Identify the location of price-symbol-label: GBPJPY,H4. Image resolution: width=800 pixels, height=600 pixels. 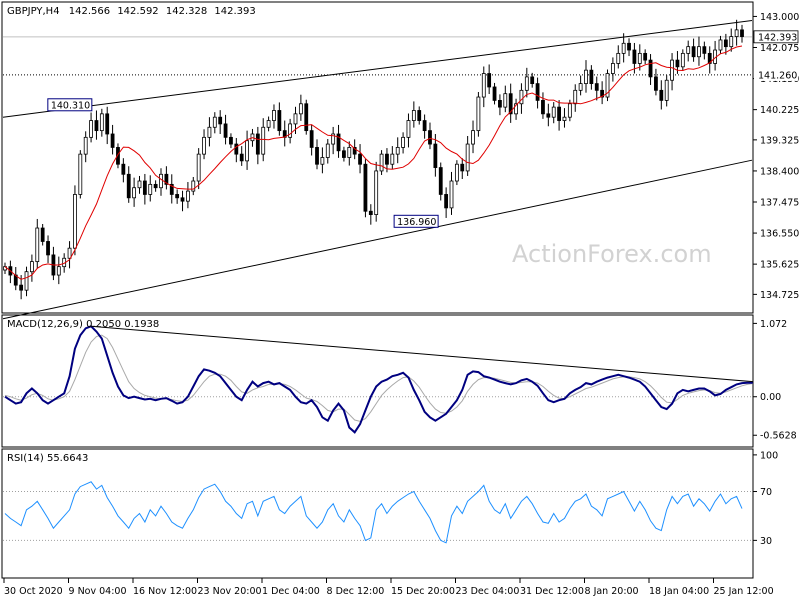
(33, 11).